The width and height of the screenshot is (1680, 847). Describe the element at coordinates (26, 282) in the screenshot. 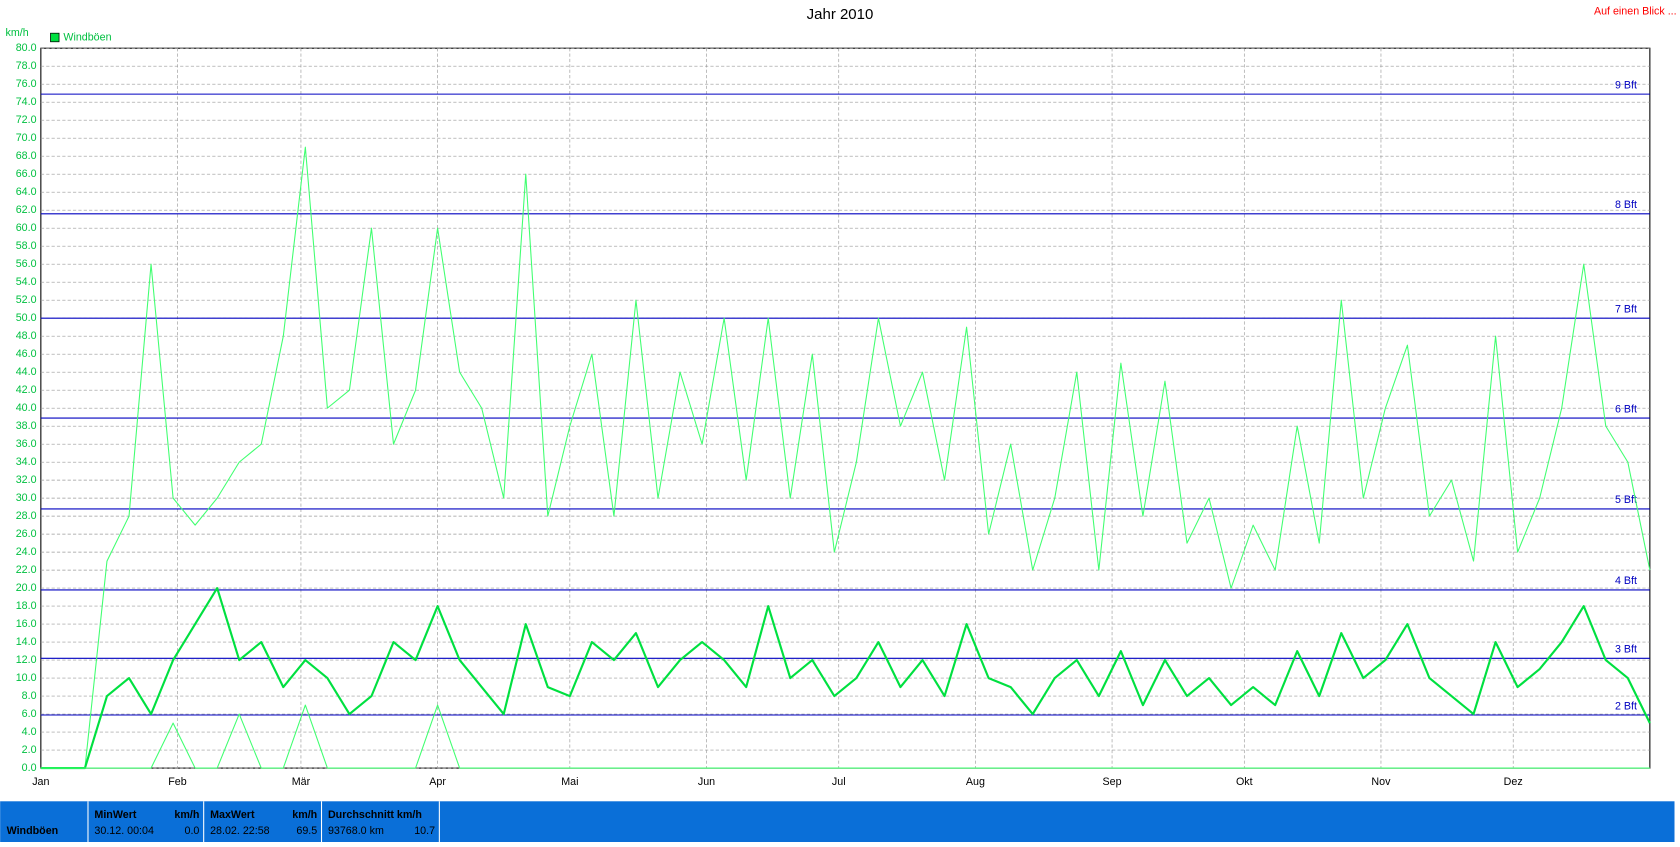

I see `y-tick-label: 54.0` at that location.